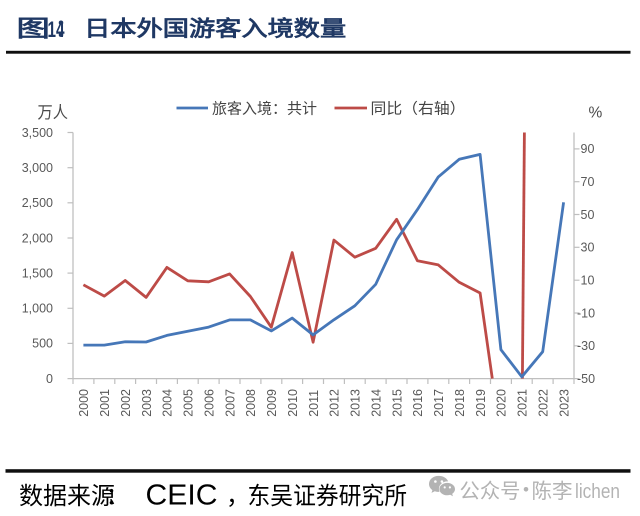  I want to click on svg-text: 万人, so click(53, 112).